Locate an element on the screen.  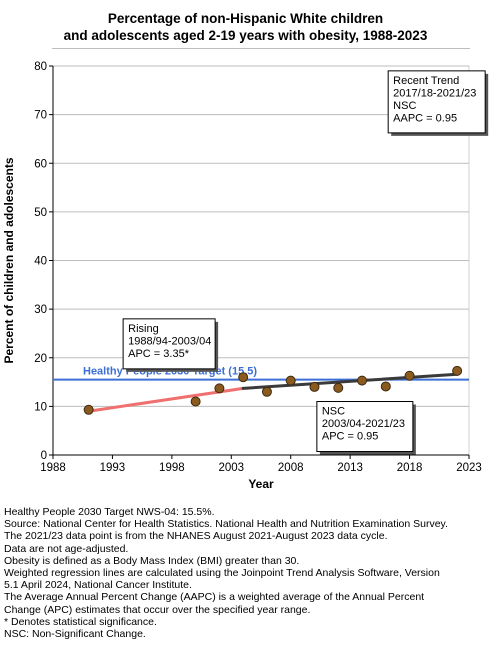
y-tick-label: 70 is located at coordinates (40, 116).